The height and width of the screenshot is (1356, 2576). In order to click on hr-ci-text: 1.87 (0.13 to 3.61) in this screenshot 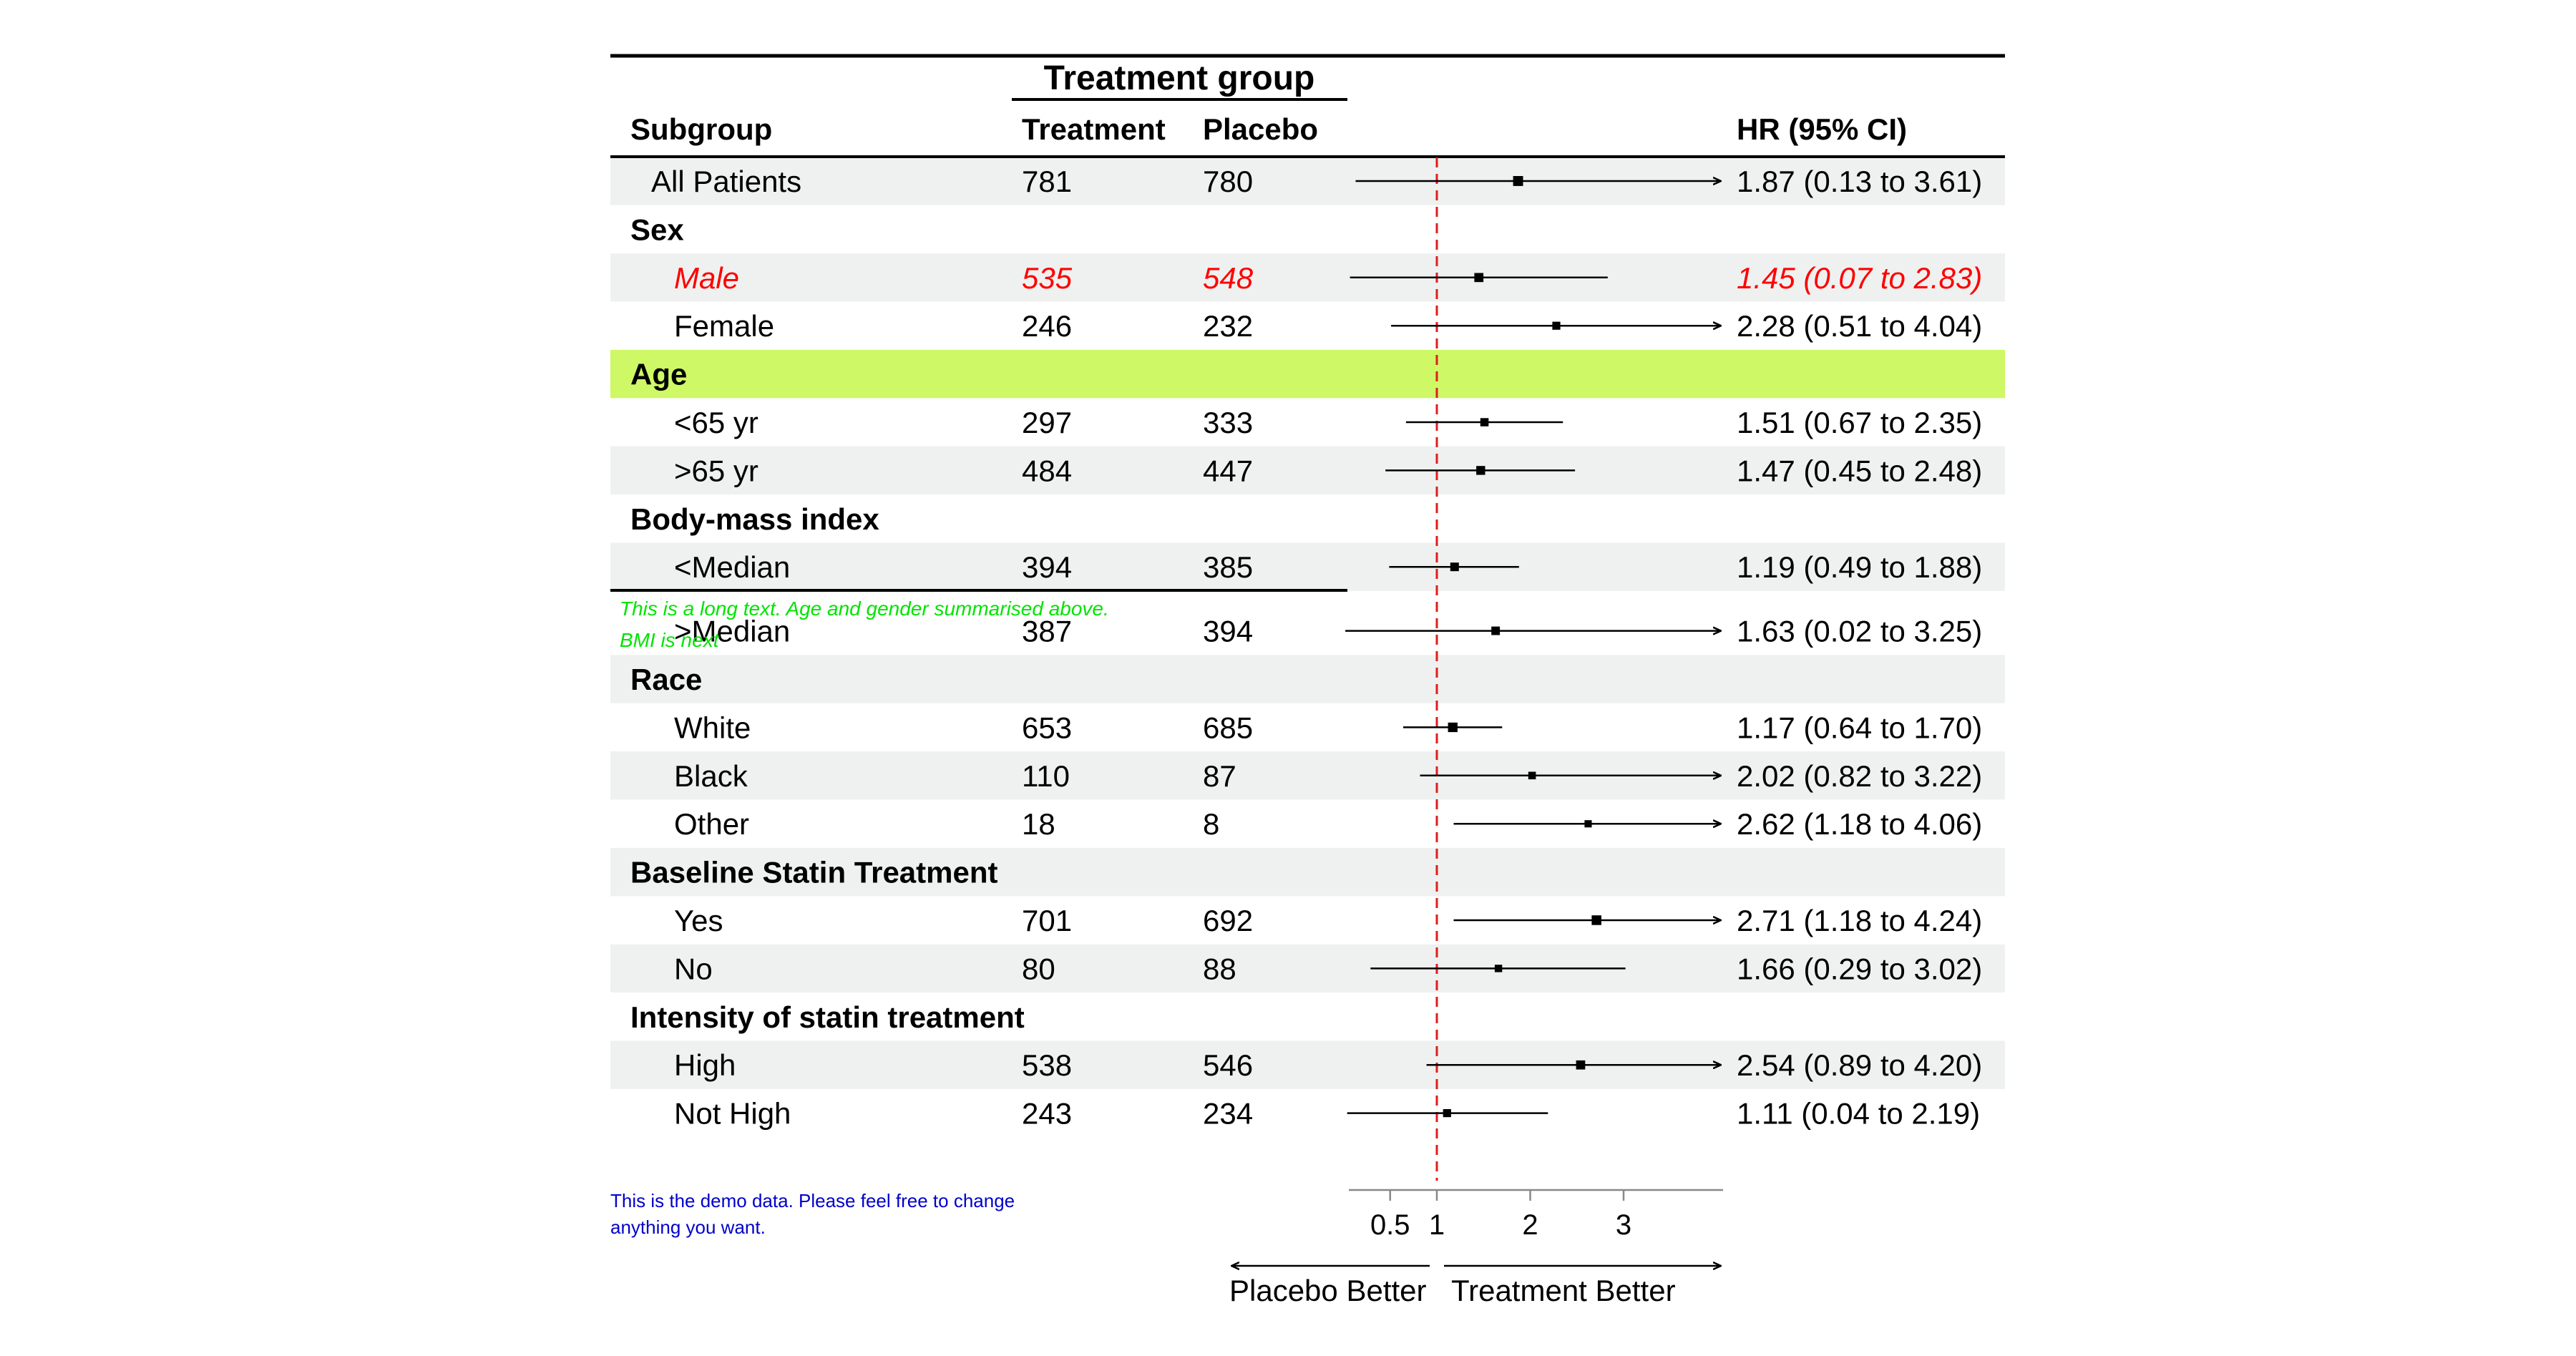, I will do `click(1859, 181)`.